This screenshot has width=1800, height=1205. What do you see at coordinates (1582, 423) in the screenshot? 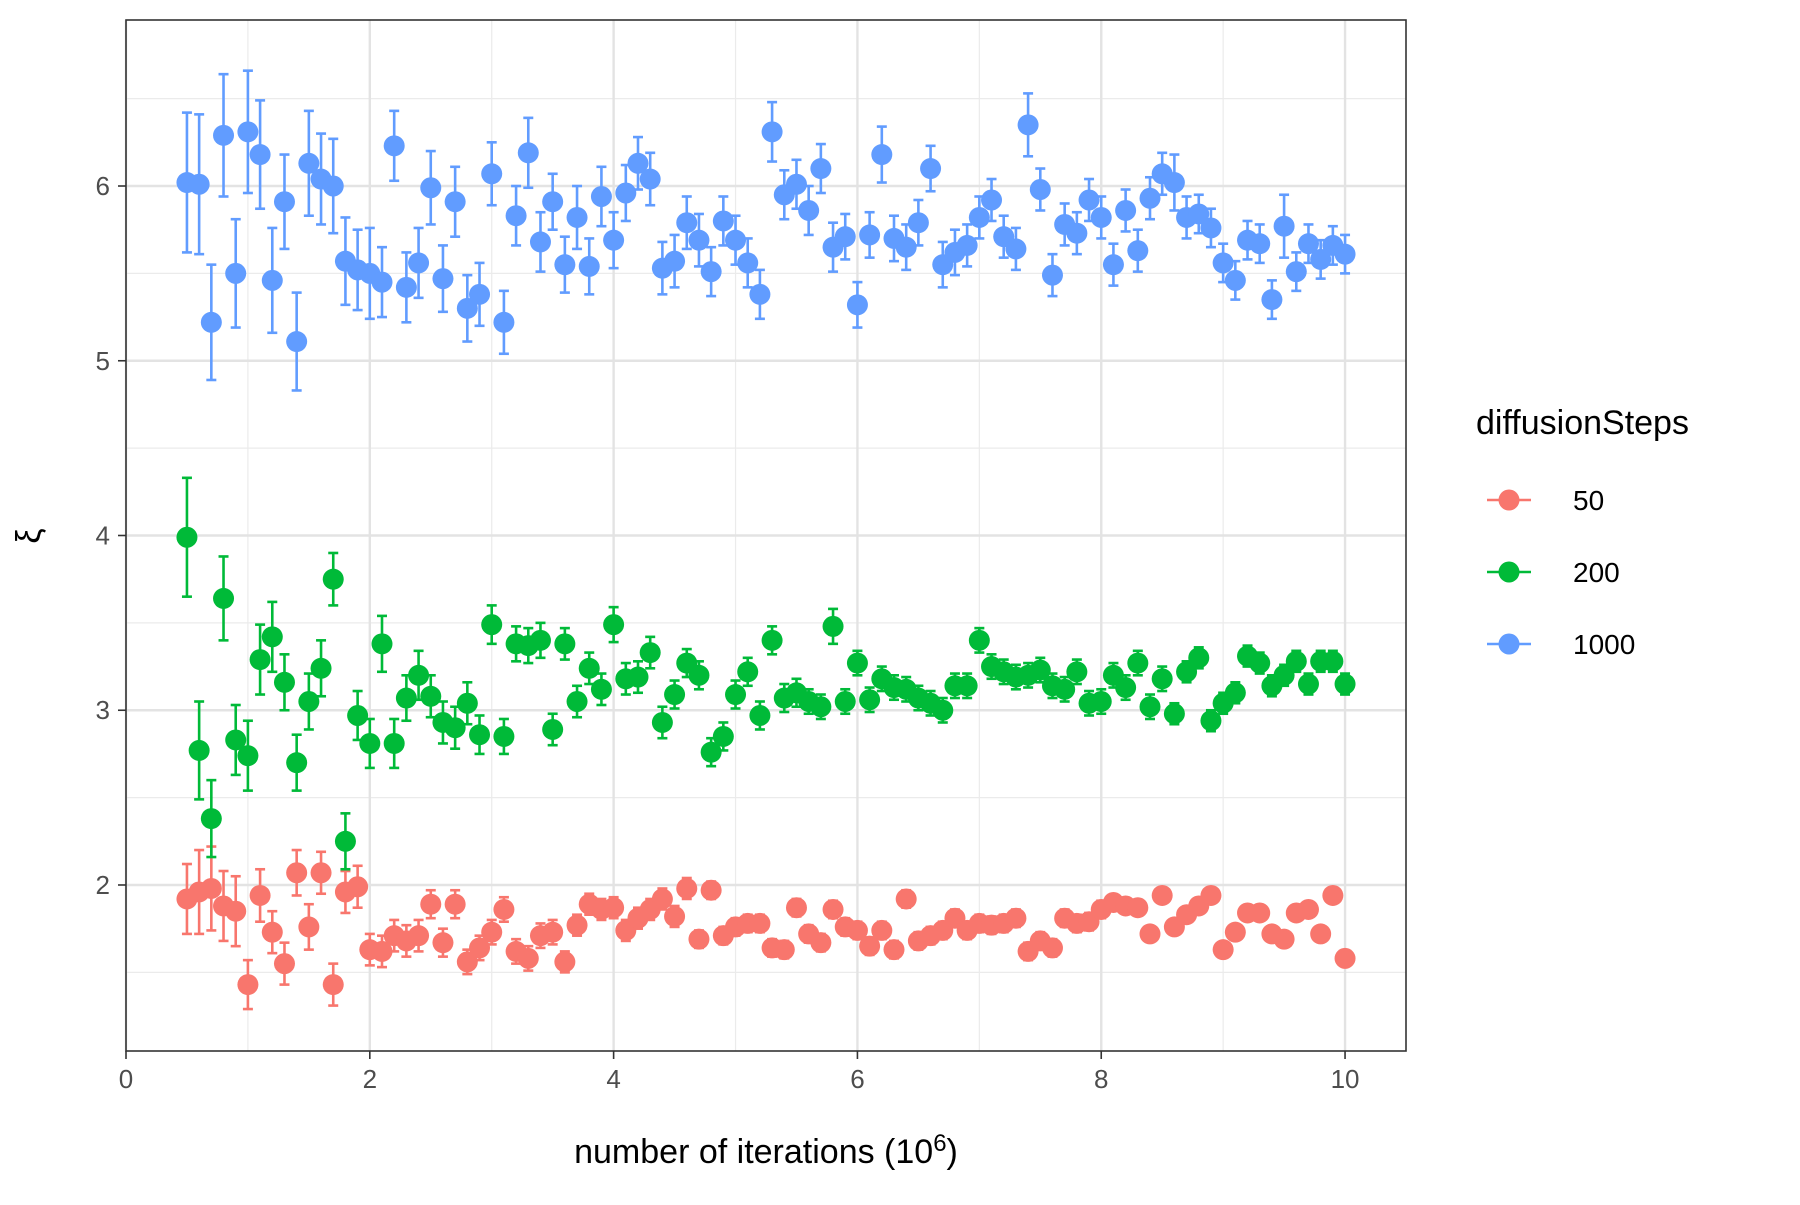
I see `legend-title: diffusionSteps` at bounding box center [1582, 423].